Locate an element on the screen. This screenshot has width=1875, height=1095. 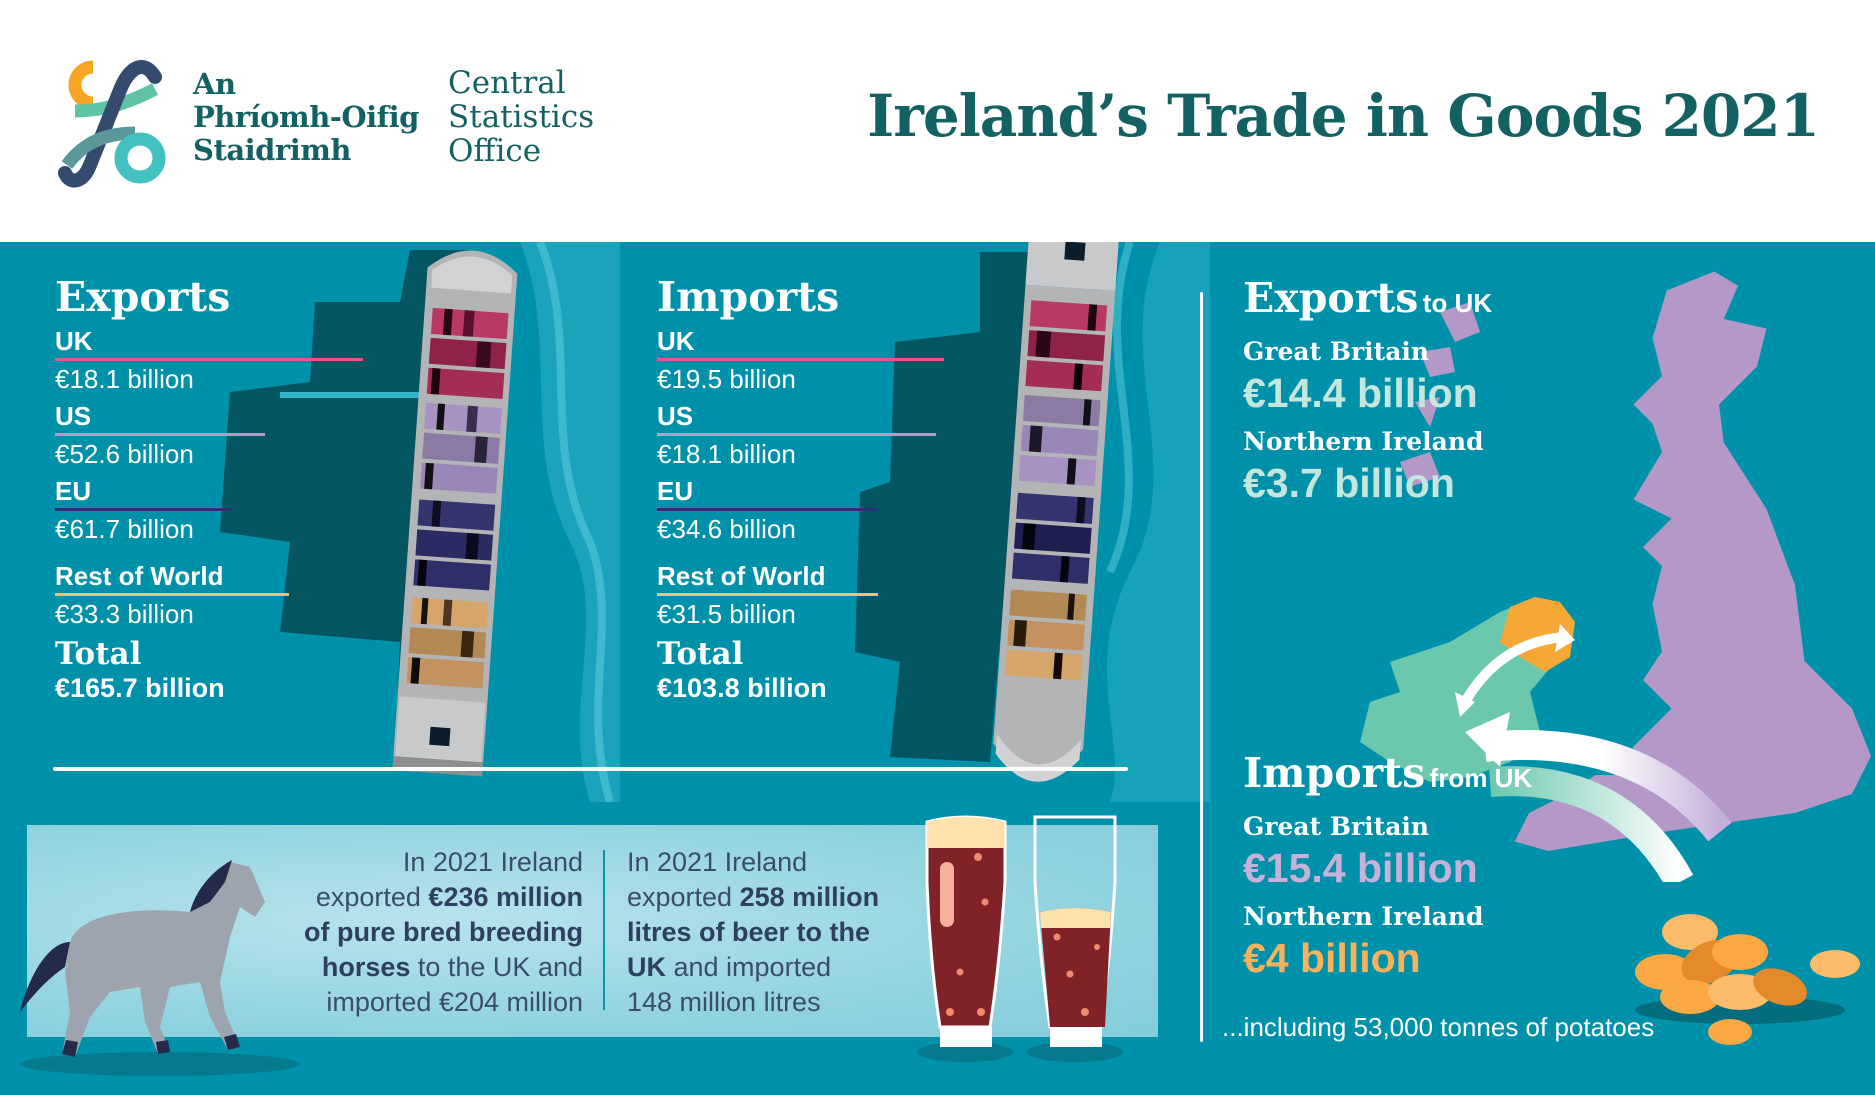
fact-line: imported €204 million is located at coordinates (454, 1002).